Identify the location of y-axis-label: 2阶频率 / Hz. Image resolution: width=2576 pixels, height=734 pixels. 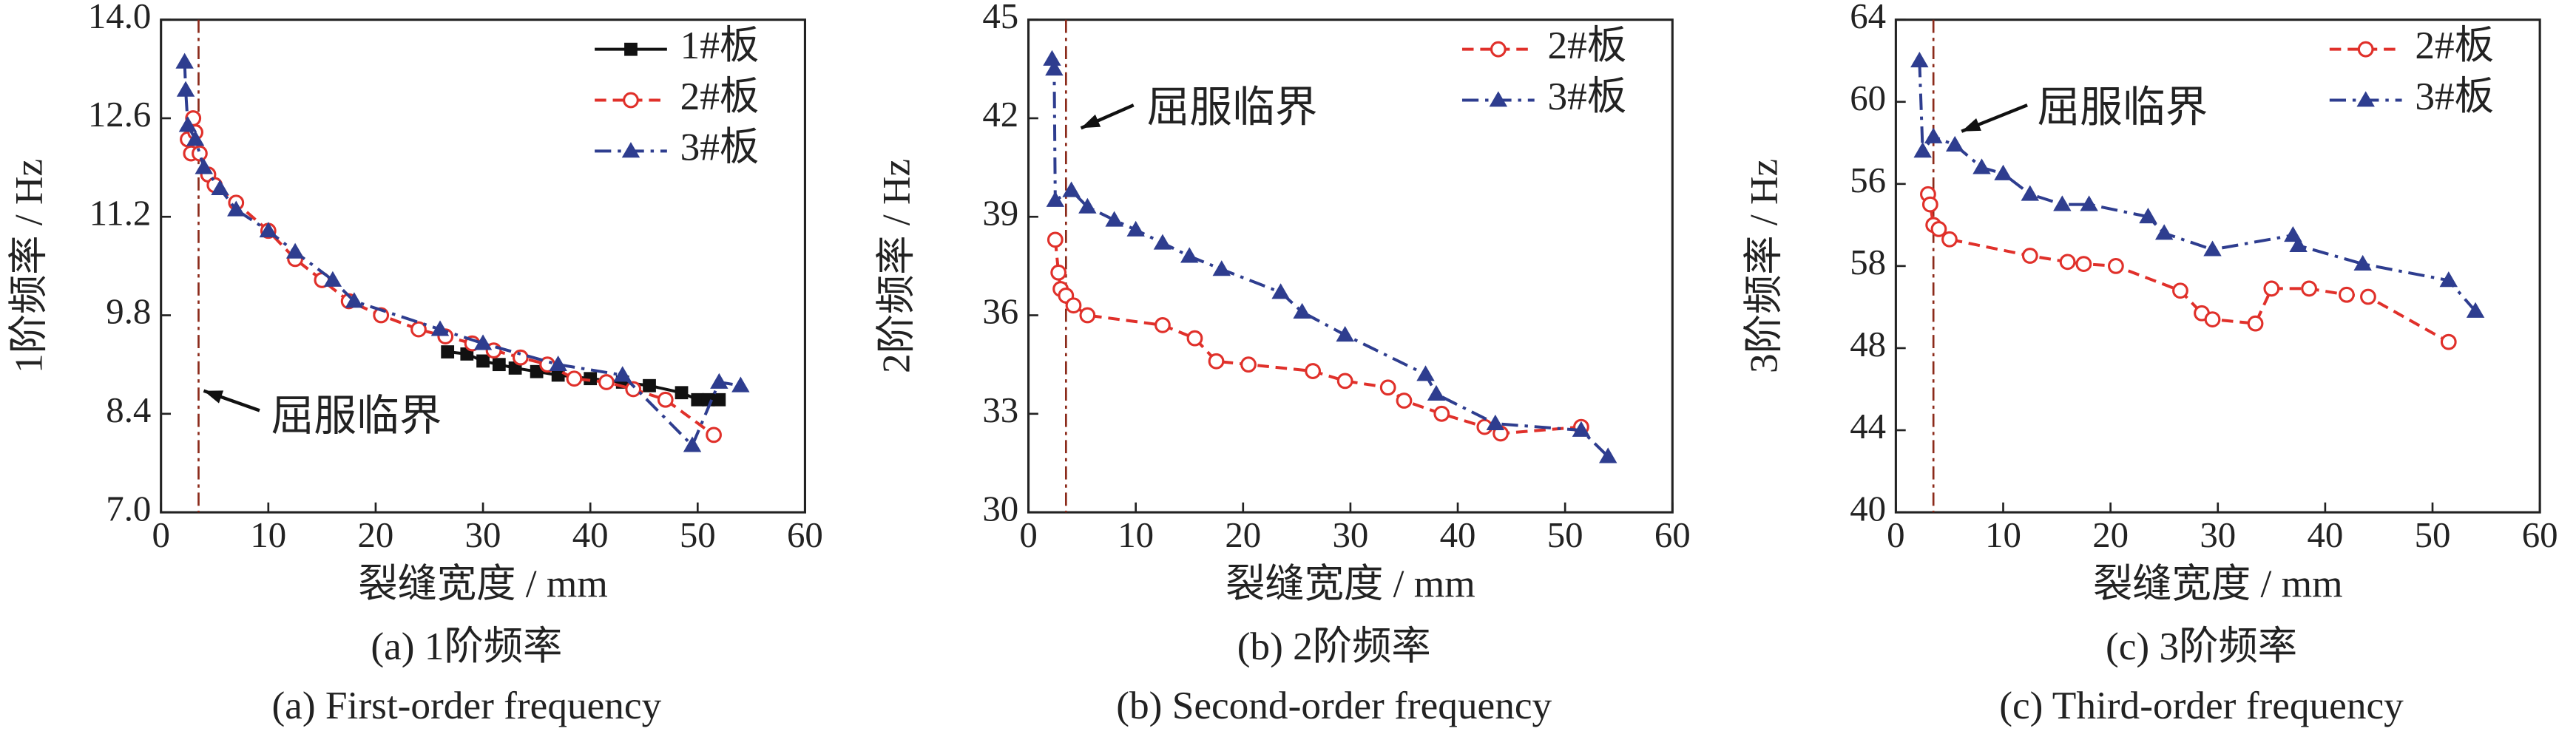
(896, 266).